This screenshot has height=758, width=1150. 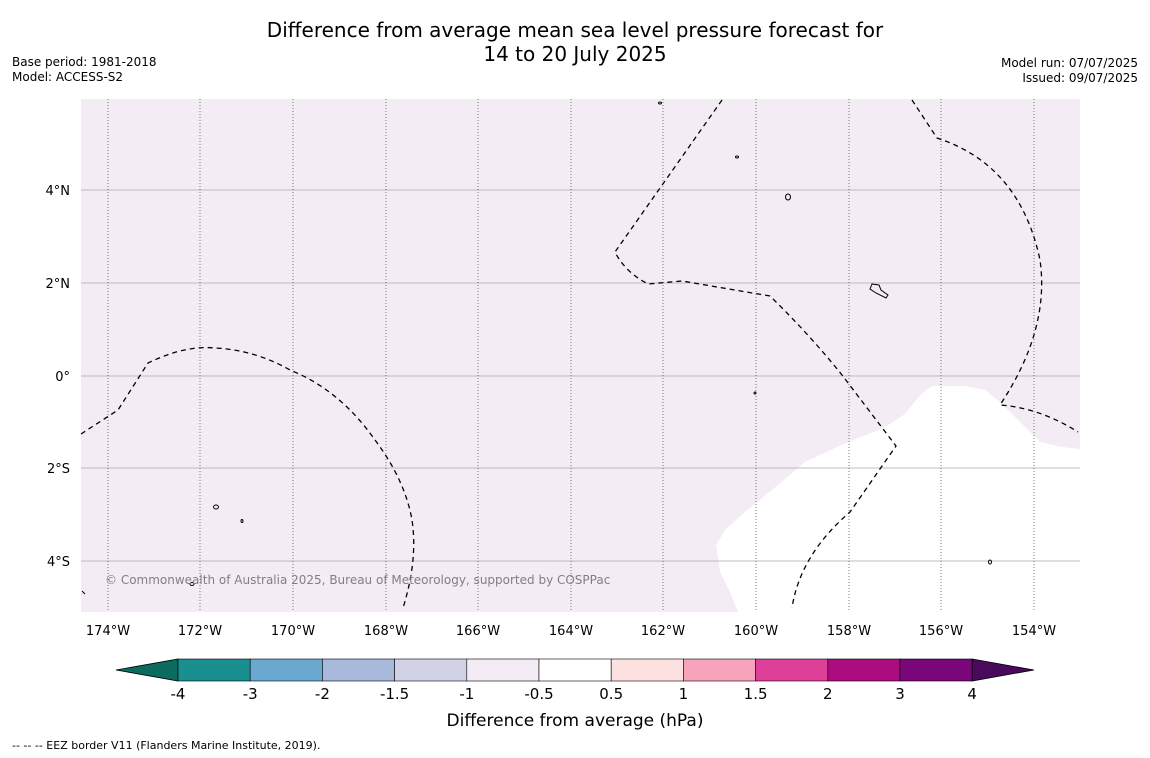 I want to click on lon-tick-label: 168°W, so click(x=386, y=631).